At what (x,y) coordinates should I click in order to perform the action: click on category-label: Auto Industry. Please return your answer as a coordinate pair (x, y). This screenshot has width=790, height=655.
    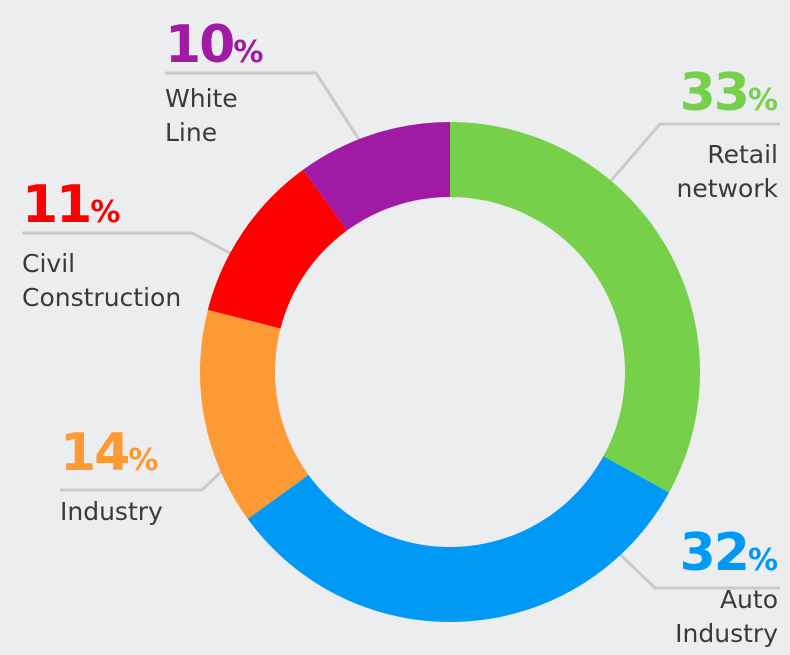
    Looking at the image, I should click on (726, 616).